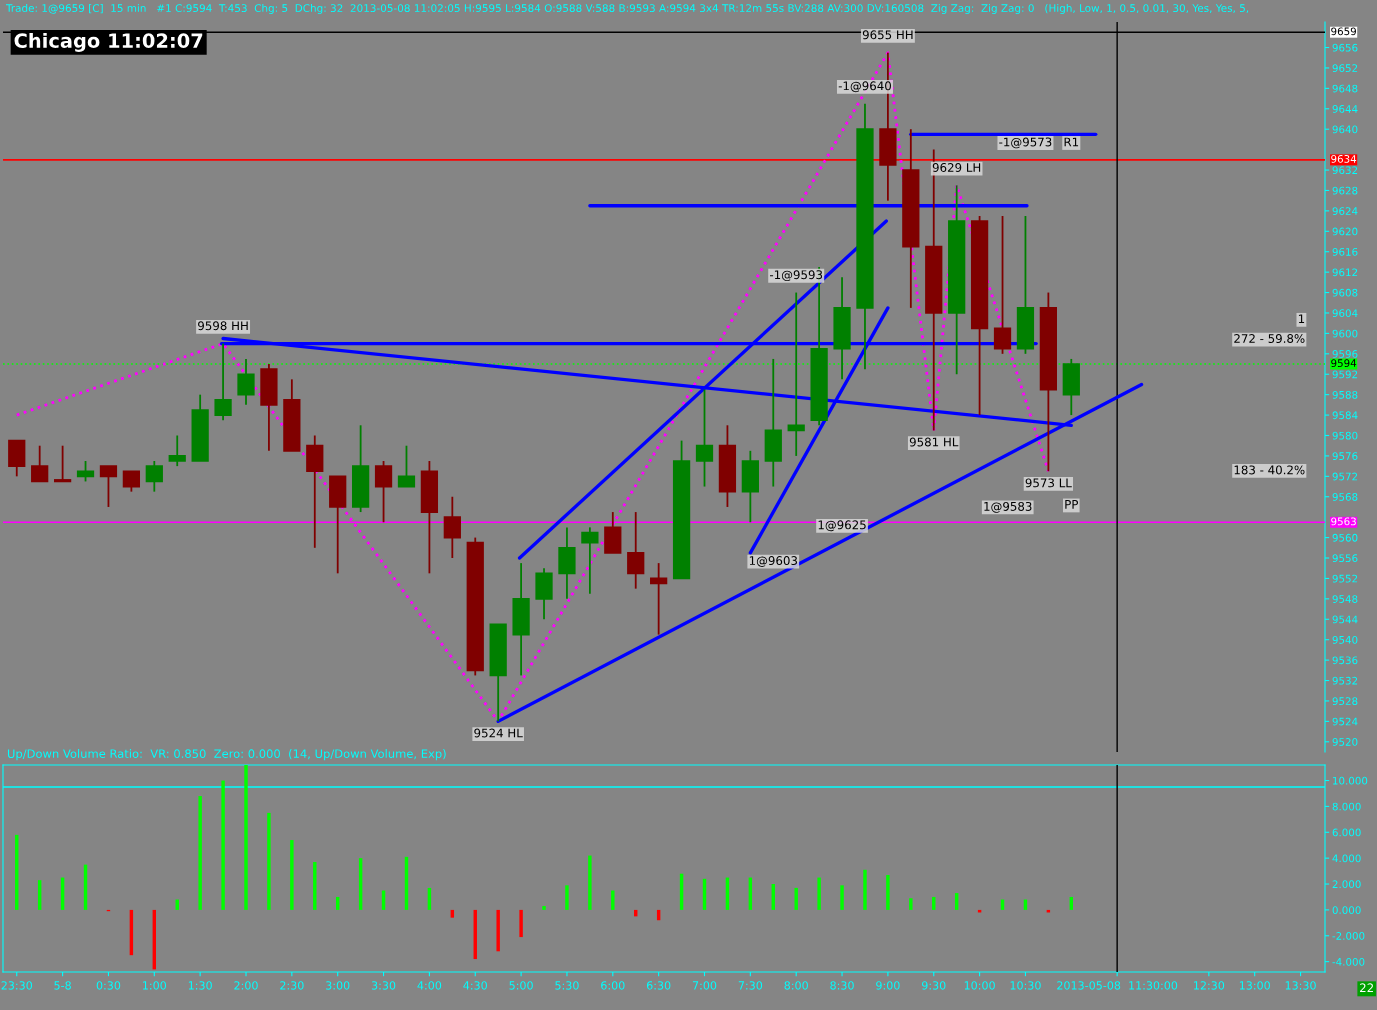 This screenshot has height=1010, width=1377. What do you see at coordinates (1345, 68) in the screenshot?
I see `y-tick-label: 9652` at bounding box center [1345, 68].